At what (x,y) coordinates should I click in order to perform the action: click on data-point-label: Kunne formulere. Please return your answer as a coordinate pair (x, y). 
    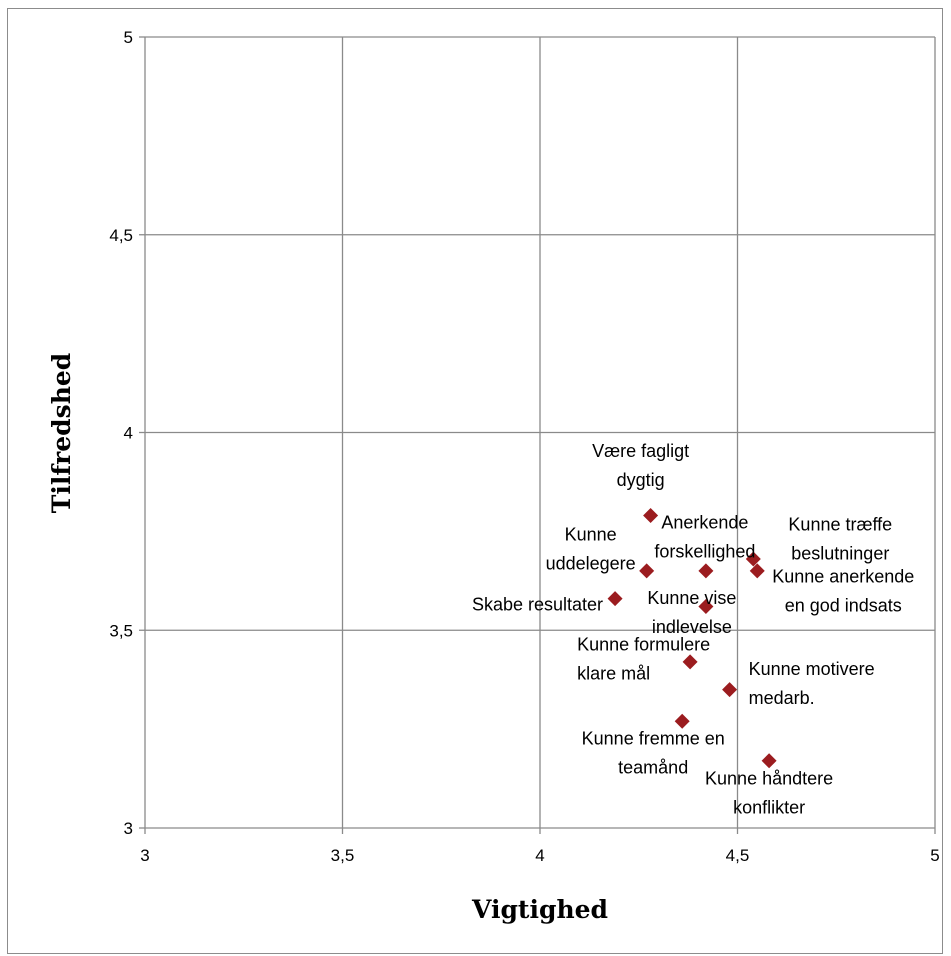
    Looking at the image, I should click on (643, 644).